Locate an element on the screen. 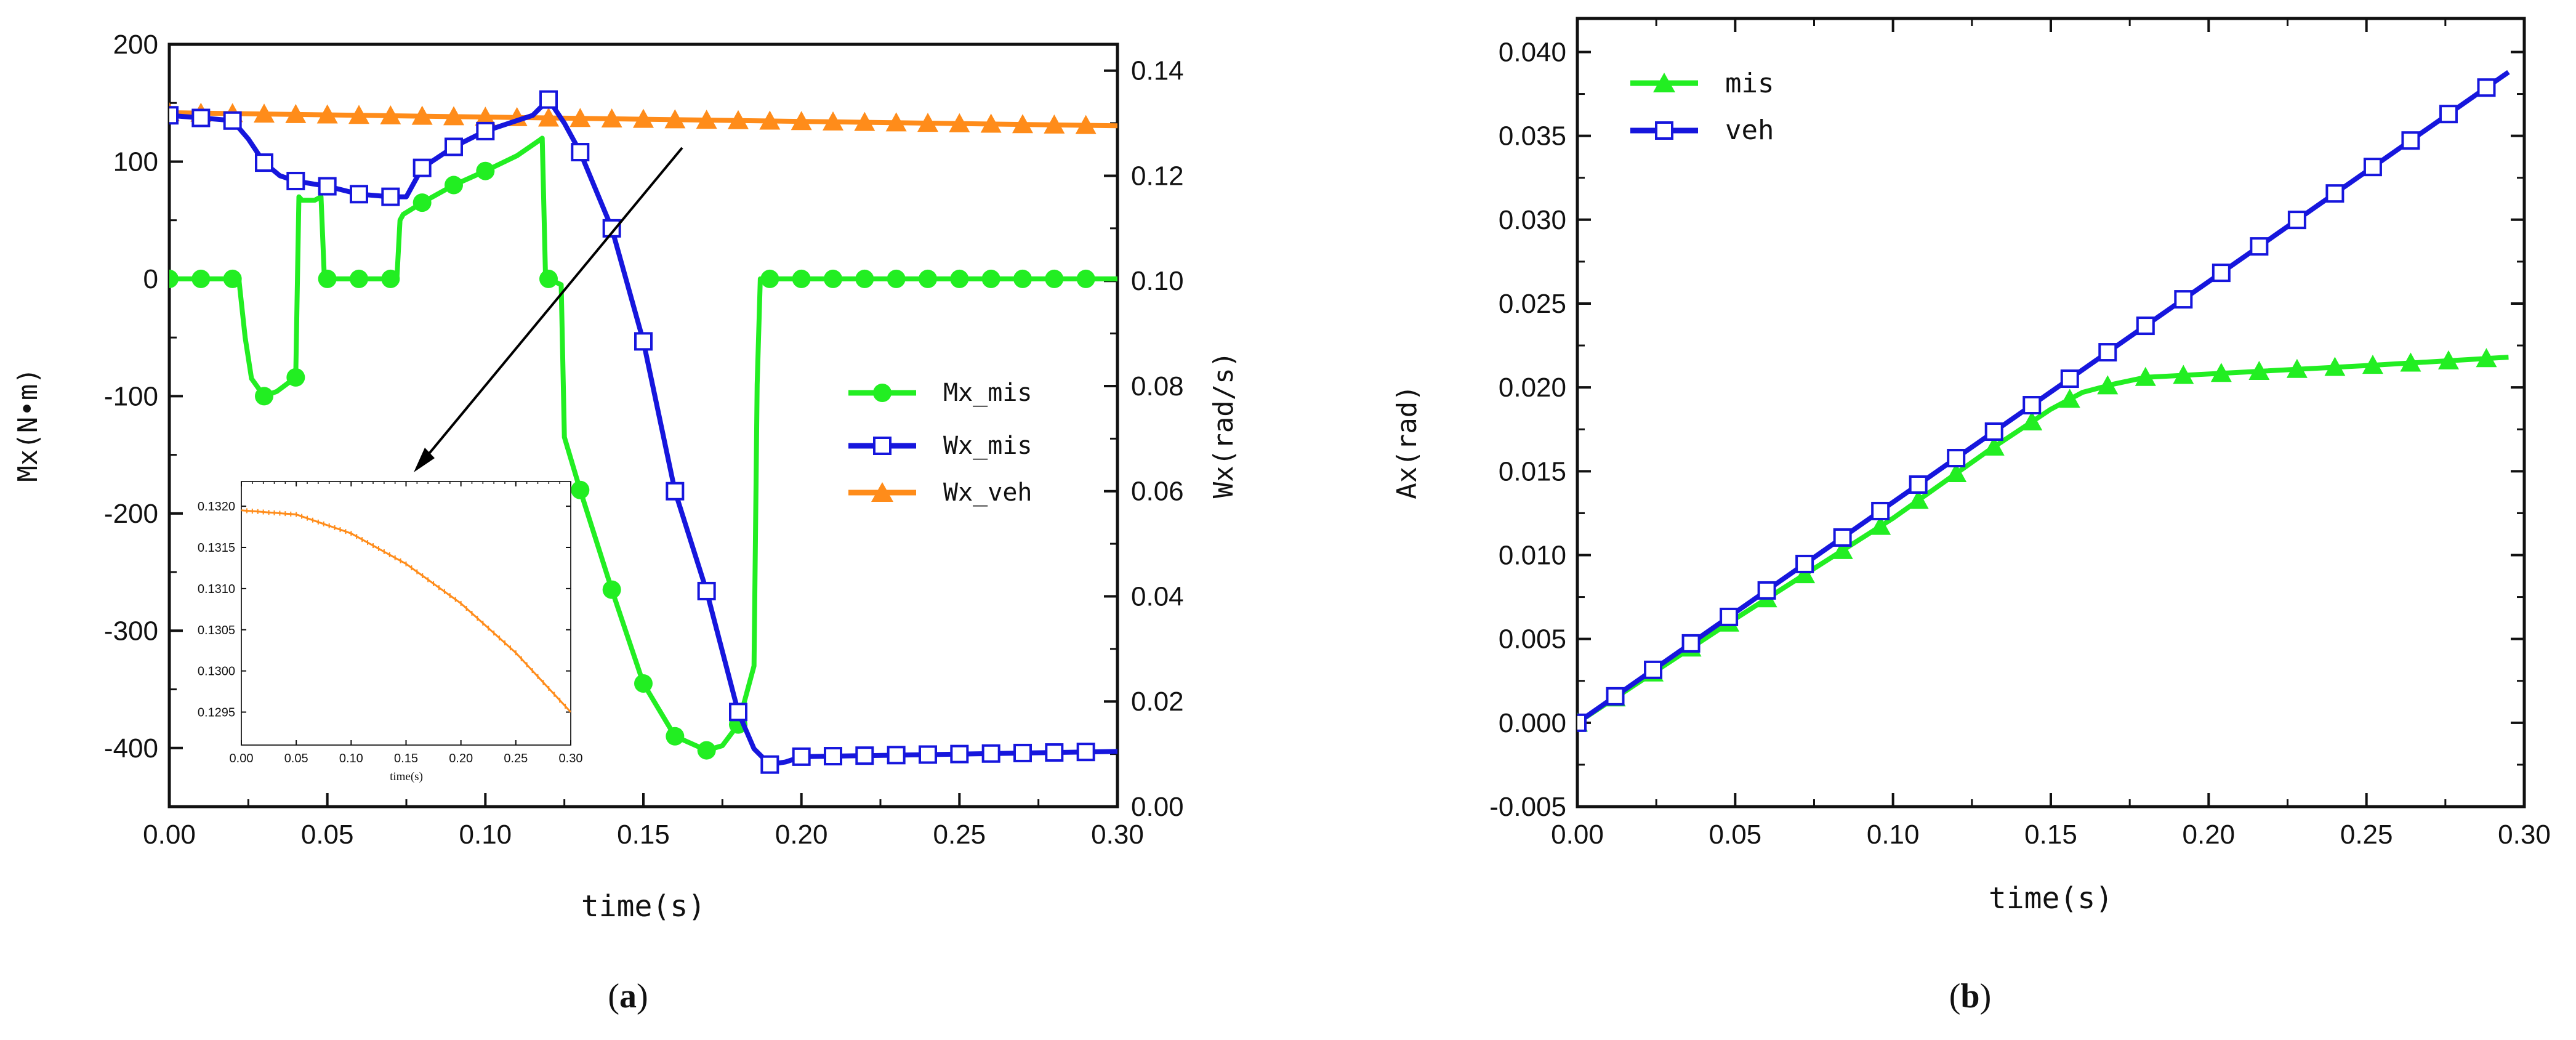 The image size is (2576, 1040). chart-a-y2-tick-label: 0.02 is located at coordinates (1157, 702).